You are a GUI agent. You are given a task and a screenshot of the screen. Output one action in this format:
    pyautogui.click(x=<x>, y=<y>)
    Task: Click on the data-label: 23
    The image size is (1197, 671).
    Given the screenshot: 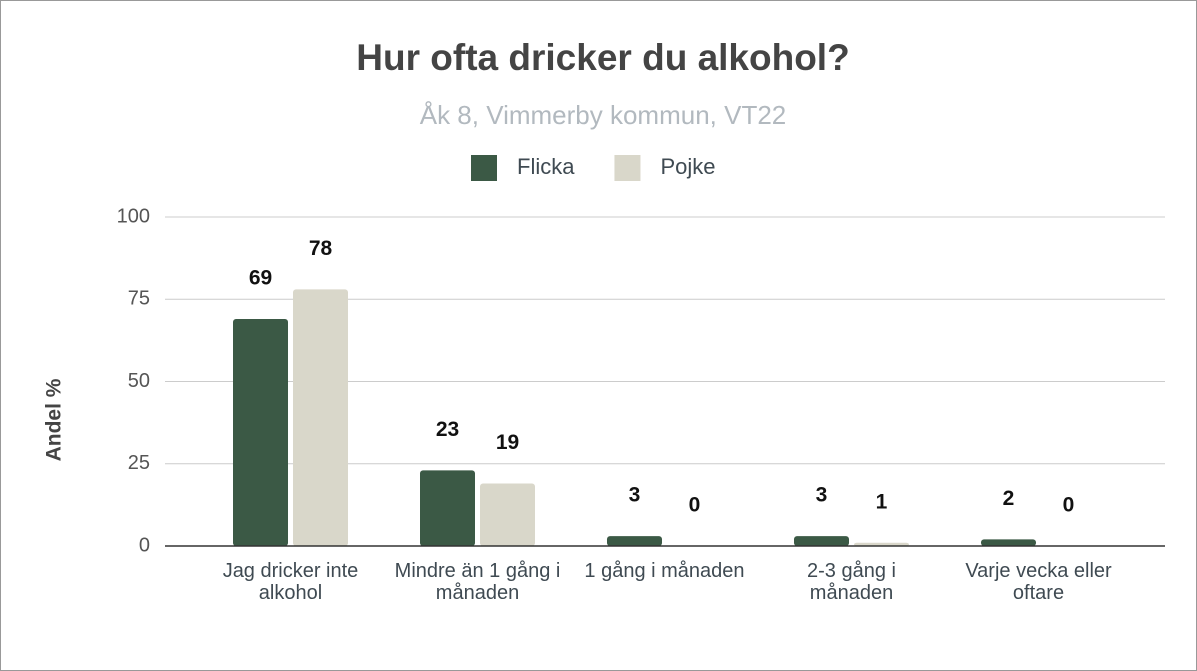 What is the action you would take?
    pyautogui.click(x=447, y=429)
    